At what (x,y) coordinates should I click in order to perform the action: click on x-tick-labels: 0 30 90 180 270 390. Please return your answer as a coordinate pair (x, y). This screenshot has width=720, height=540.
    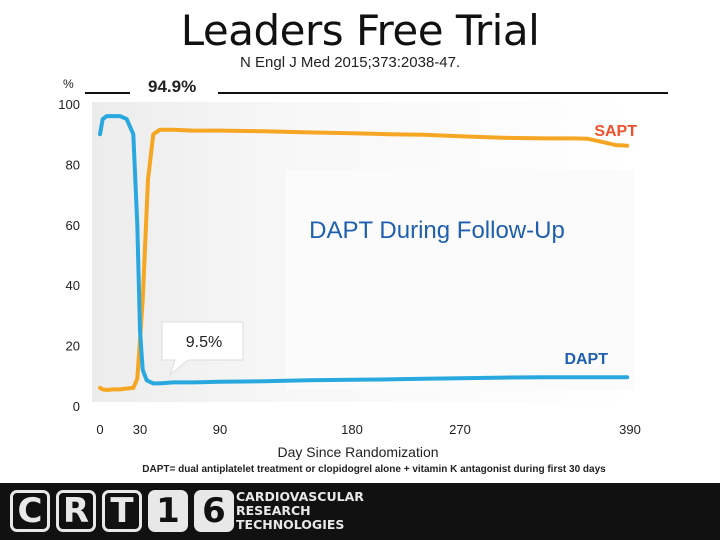
    Looking at the image, I should click on (368, 429).